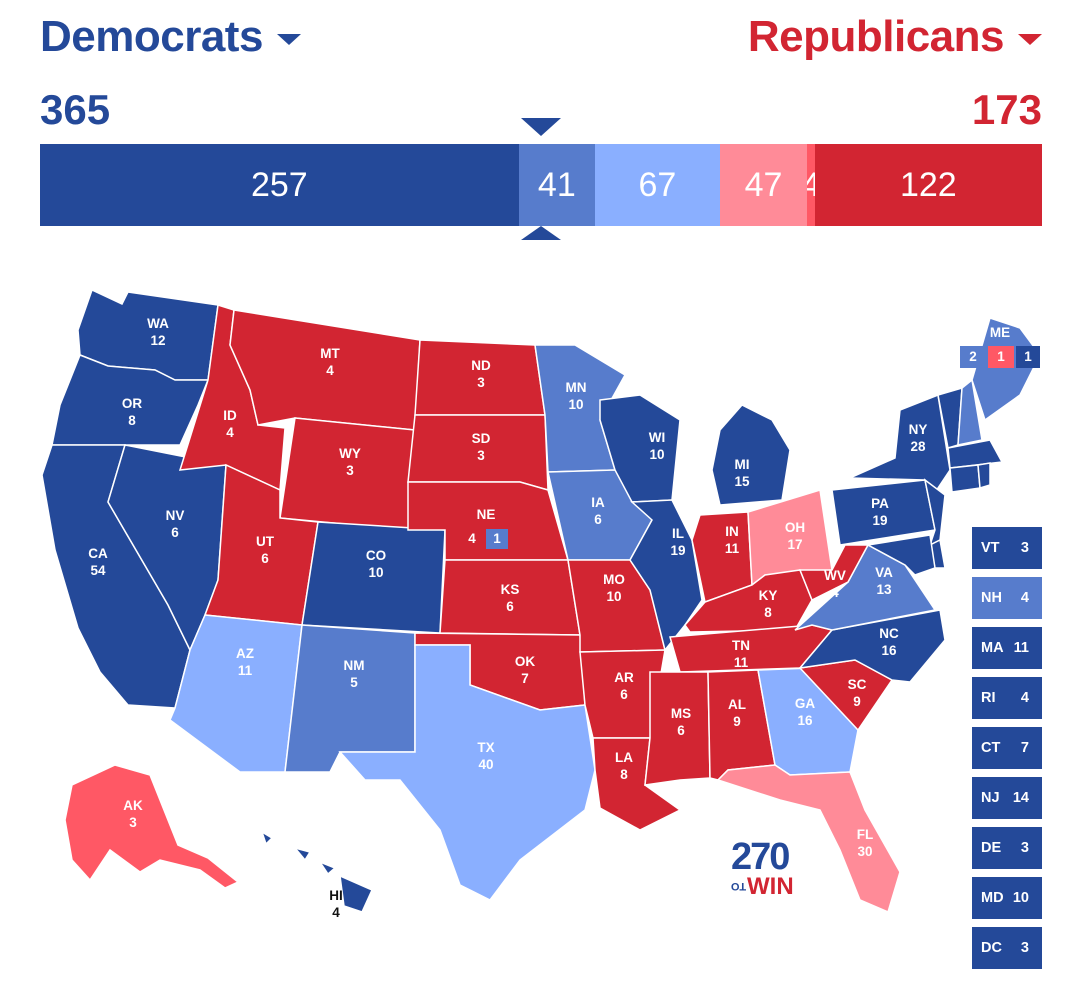  What do you see at coordinates (1007, 548) in the screenshot?
I see `small-state-vt: VT 3` at bounding box center [1007, 548].